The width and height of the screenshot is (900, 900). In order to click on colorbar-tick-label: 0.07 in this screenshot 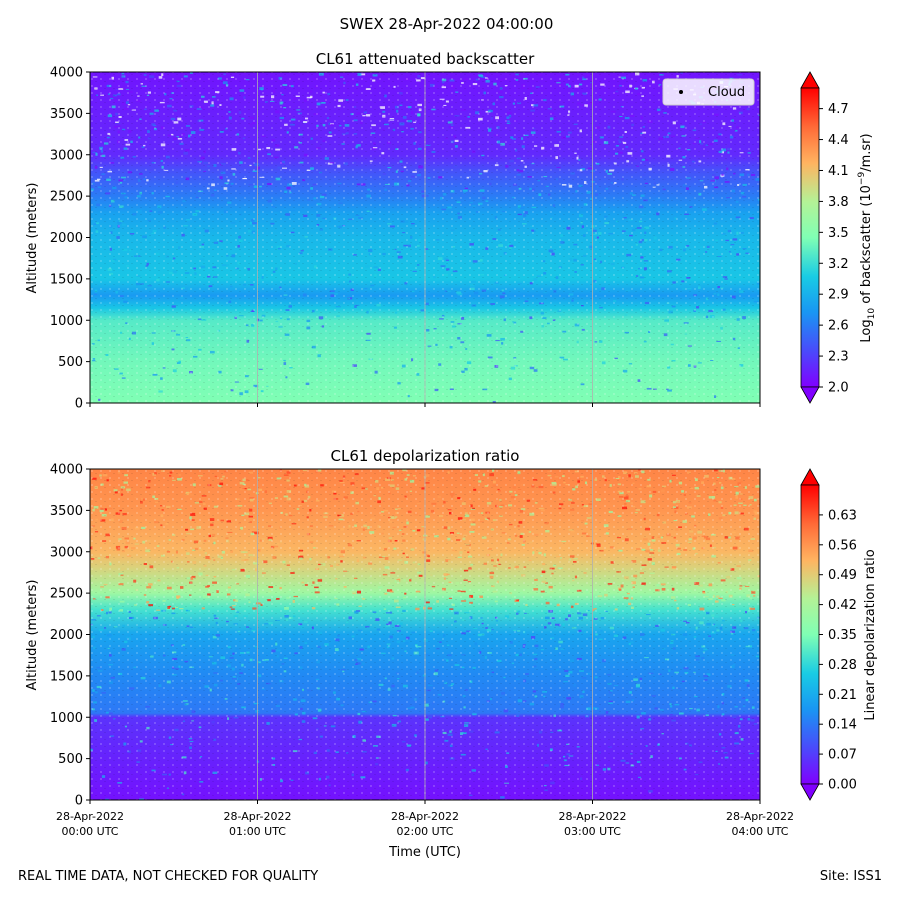, I will do `click(842, 755)`.